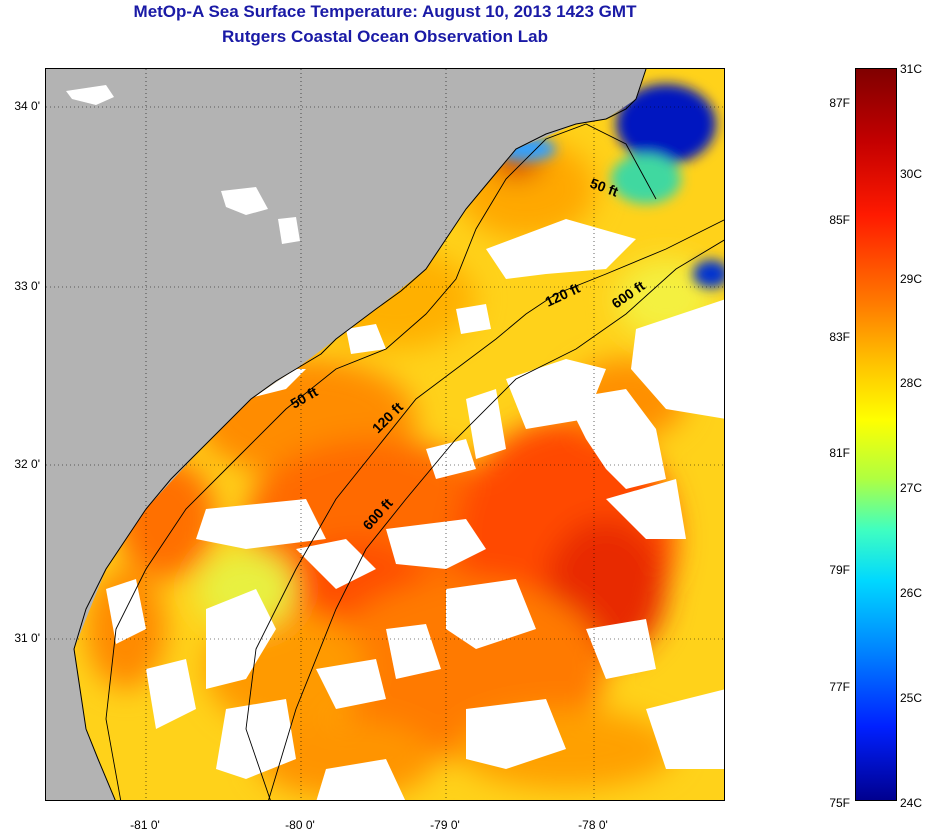 The width and height of the screenshot is (936, 832). I want to click on colorbar-tick-31c: 31C, so click(911, 69).